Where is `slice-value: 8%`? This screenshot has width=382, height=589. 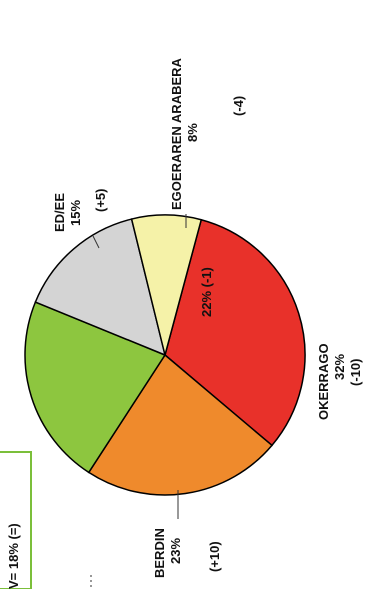
slice-value: 8% is located at coordinates (192, 132).